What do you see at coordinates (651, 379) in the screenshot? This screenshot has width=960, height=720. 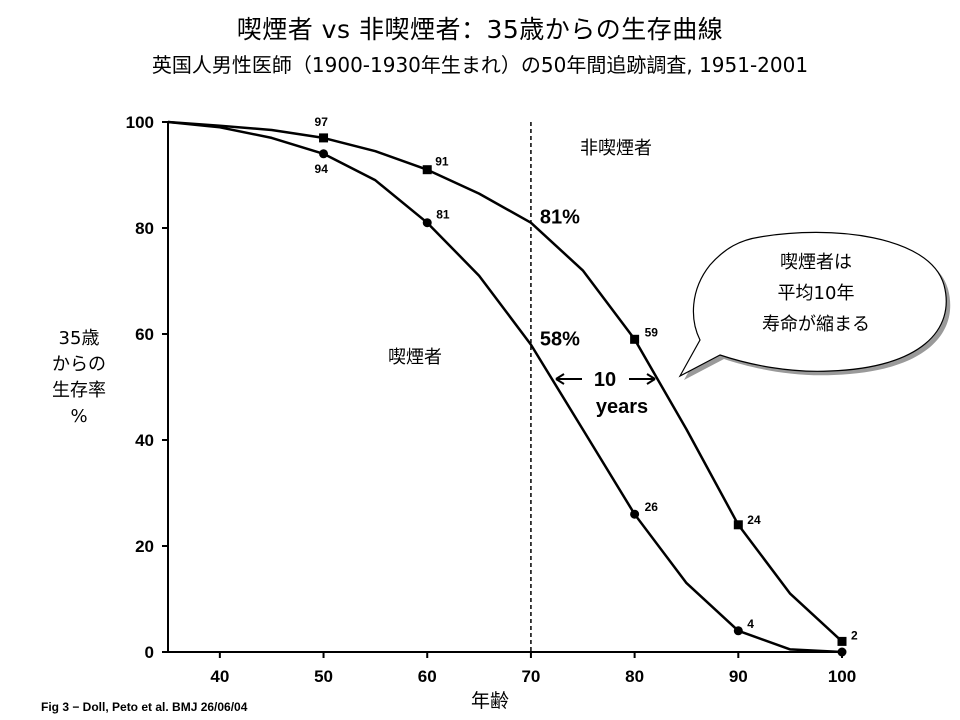 I see `gap-arrow-right-head` at bounding box center [651, 379].